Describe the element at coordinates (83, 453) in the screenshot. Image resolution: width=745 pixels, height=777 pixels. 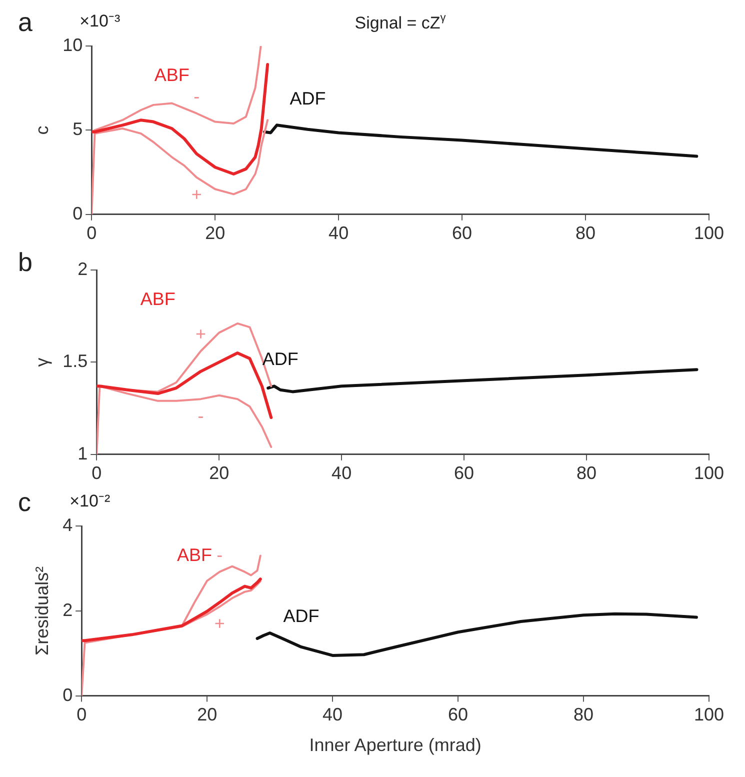
I see `y-tick-label: 1` at that location.